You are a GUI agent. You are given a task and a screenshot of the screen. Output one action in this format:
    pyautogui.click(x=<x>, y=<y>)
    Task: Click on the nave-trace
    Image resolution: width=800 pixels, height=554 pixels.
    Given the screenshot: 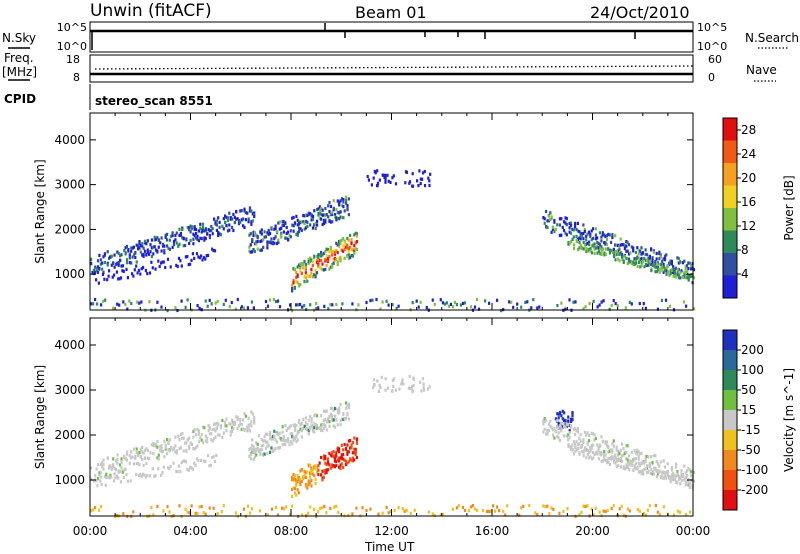 What is the action you would take?
    pyautogui.click(x=394, y=67)
    